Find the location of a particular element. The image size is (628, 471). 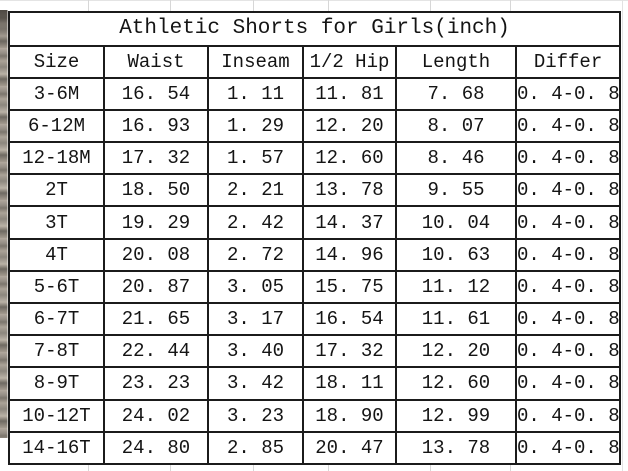

measurement-cell: 7. 68 is located at coordinates (456, 93).